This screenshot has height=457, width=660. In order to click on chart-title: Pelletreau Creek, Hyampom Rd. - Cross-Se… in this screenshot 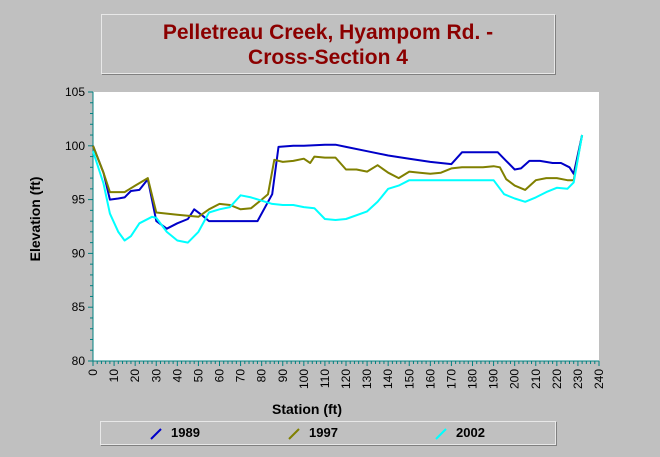, I will do `click(328, 44)`.